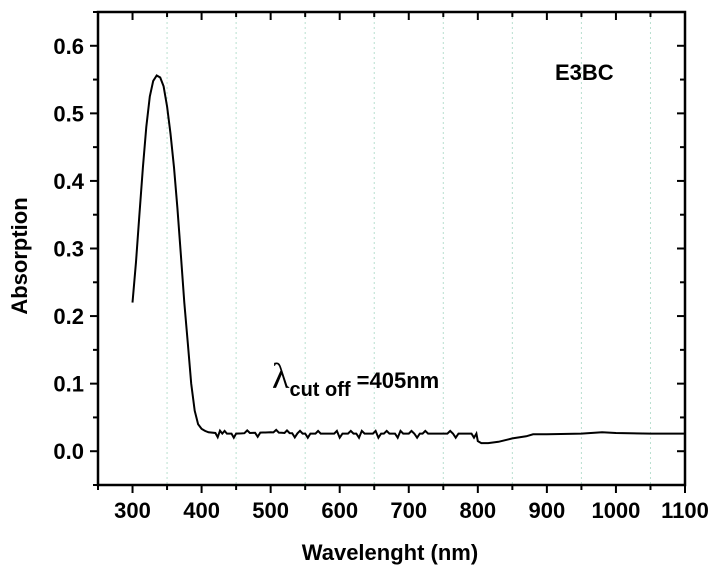 This screenshot has width=720, height=575. I want to click on y-axis-title: Absorption, so click(19, 255).